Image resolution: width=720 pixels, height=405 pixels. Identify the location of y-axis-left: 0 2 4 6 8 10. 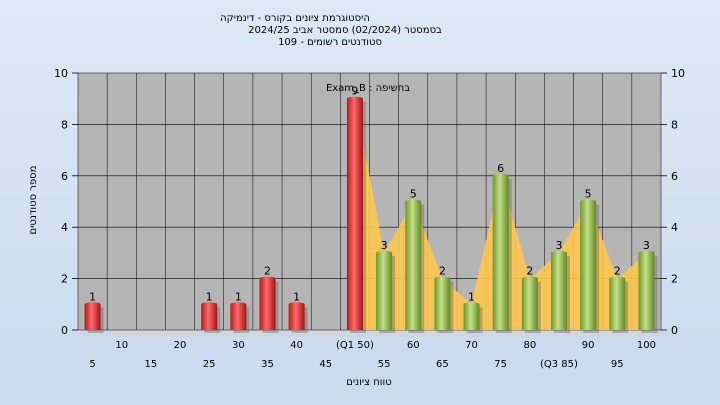
(66, 202).